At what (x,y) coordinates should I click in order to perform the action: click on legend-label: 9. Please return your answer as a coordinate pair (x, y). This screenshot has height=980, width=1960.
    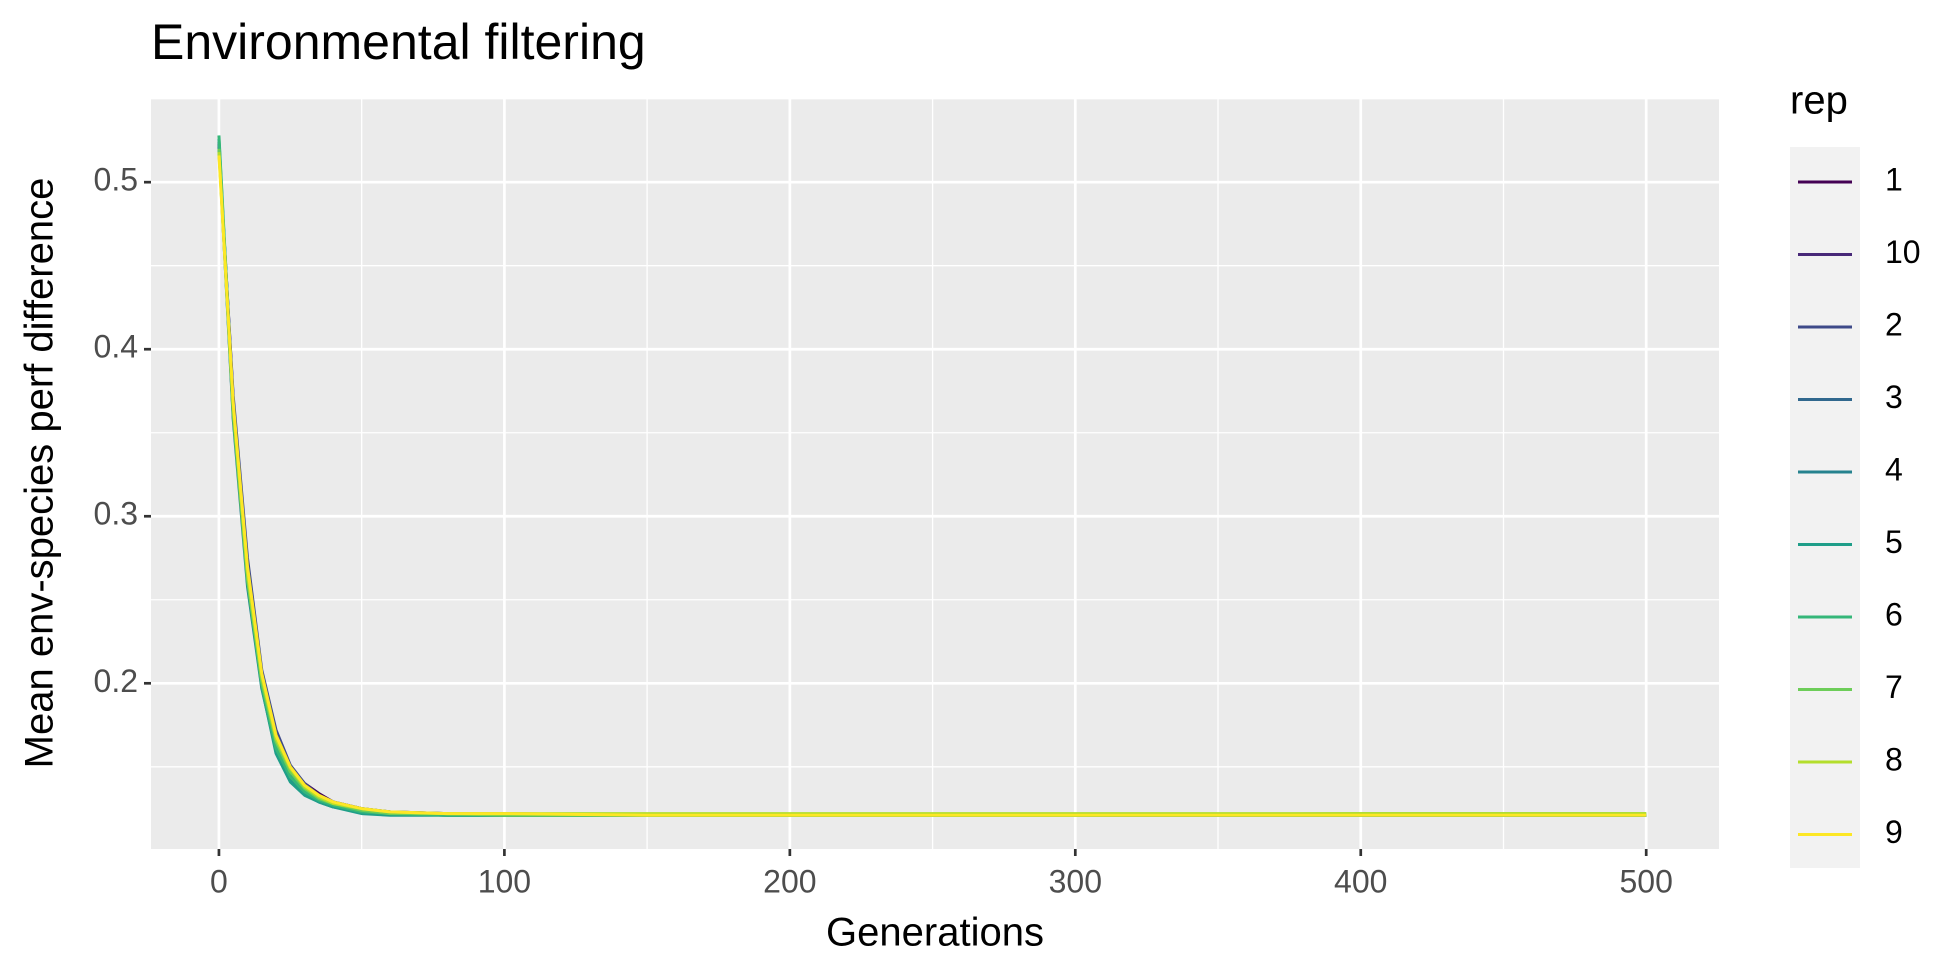
    Looking at the image, I should click on (1894, 832).